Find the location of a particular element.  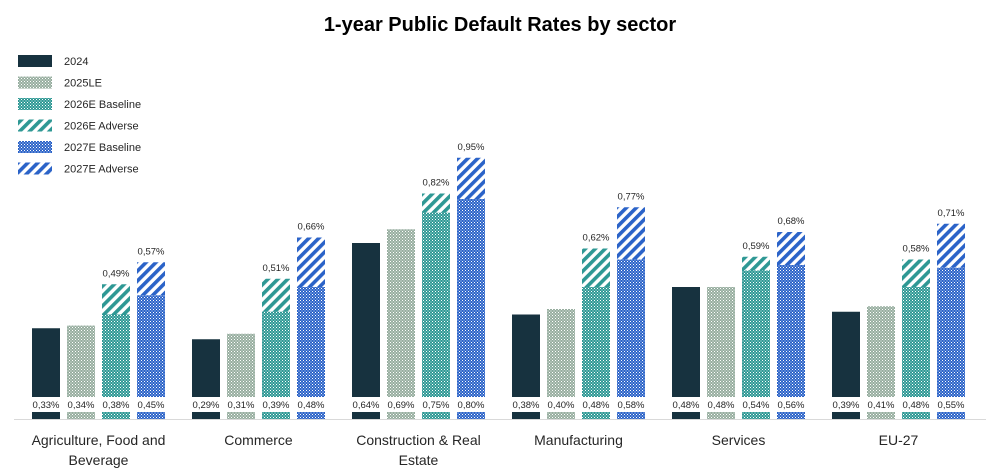

data-label-adverse: 0,49% is located at coordinates (116, 273).